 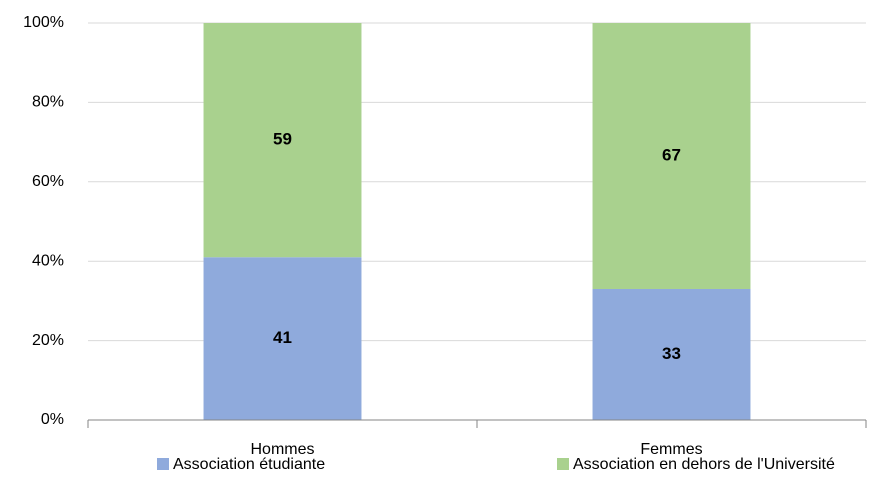 I want to click on y-tick-label: 60%, so click(x=48, y=181).